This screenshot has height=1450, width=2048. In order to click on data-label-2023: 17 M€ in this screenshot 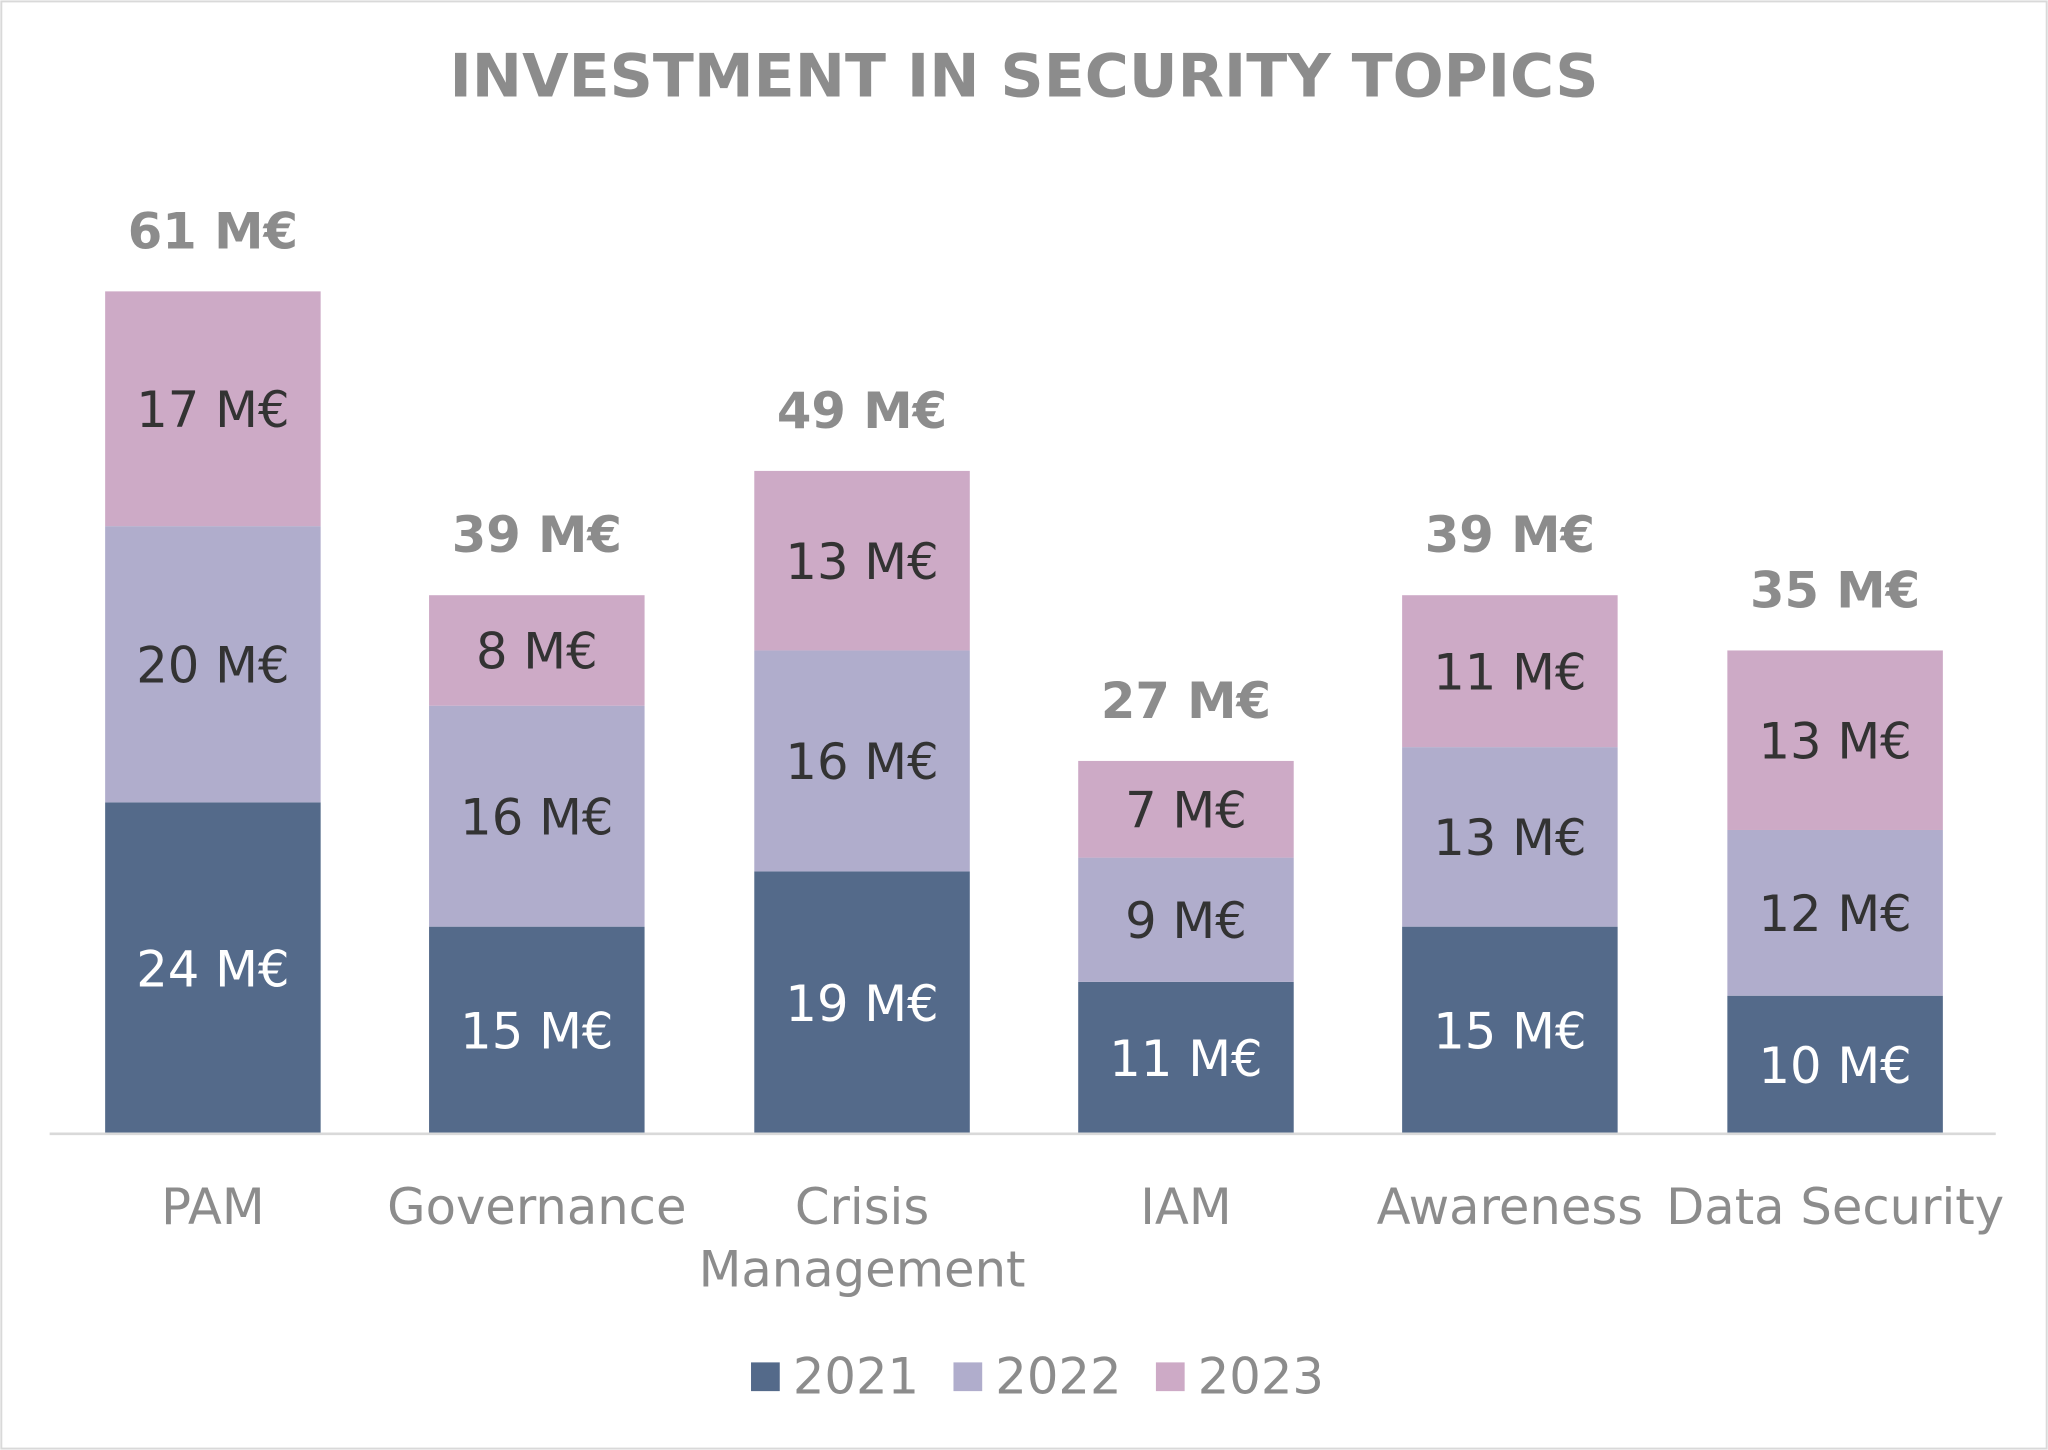, I will do `click(212, 410)`.